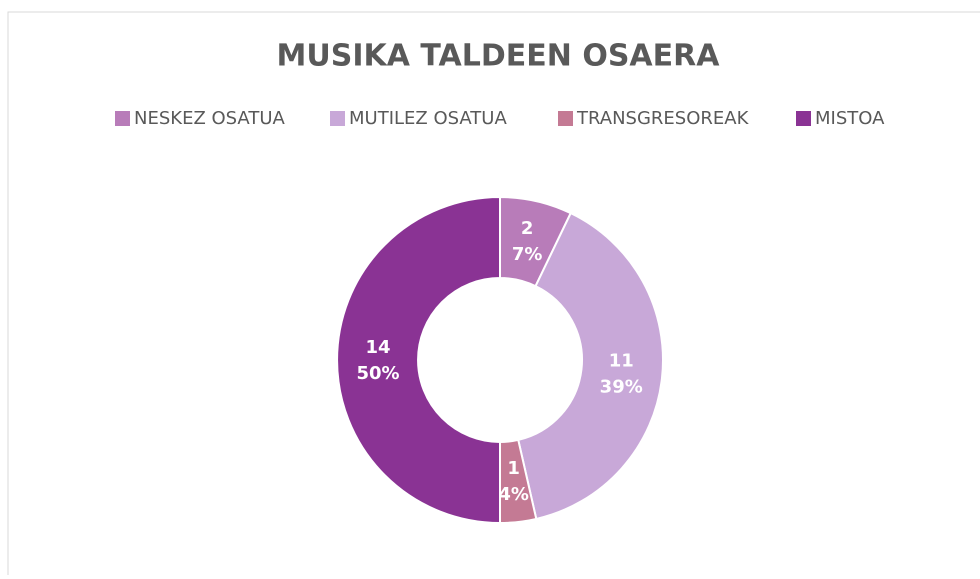 The width and height of the screenshot is (980, 579). What do you see at coordinates (377, 373) in the screenshot?
I see `percent-label: 50%` at bounding box center [377, 373].